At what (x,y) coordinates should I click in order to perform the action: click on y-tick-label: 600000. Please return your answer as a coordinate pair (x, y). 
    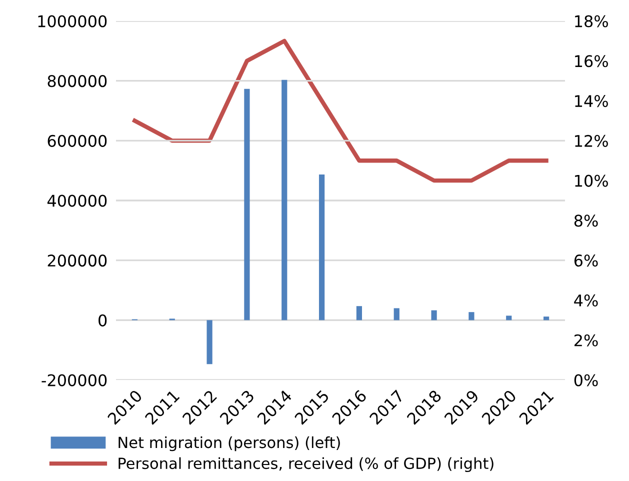
    Looking at the image, I should click on (77, 140).